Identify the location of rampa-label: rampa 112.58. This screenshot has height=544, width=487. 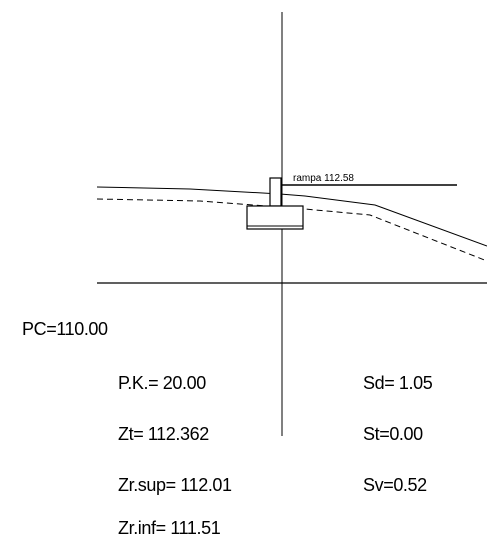
(323, 178).